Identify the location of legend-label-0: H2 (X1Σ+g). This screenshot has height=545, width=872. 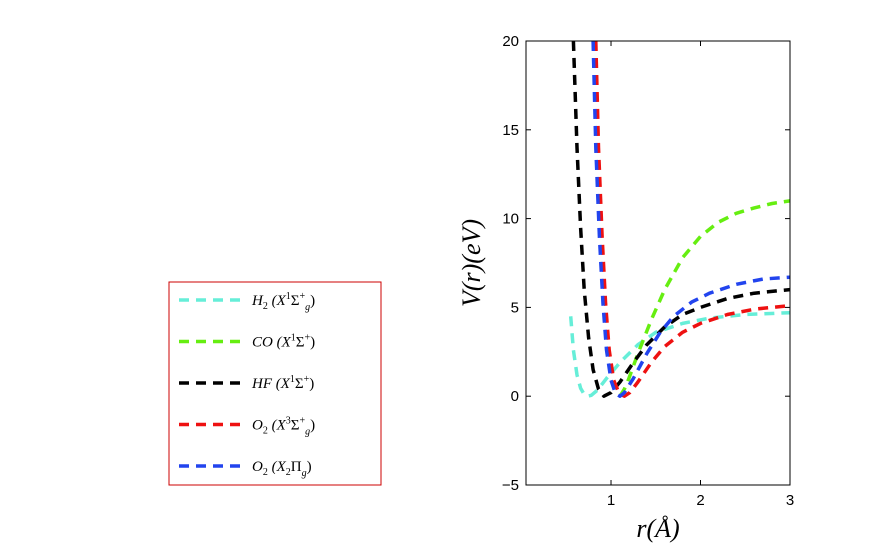
(283, 302).